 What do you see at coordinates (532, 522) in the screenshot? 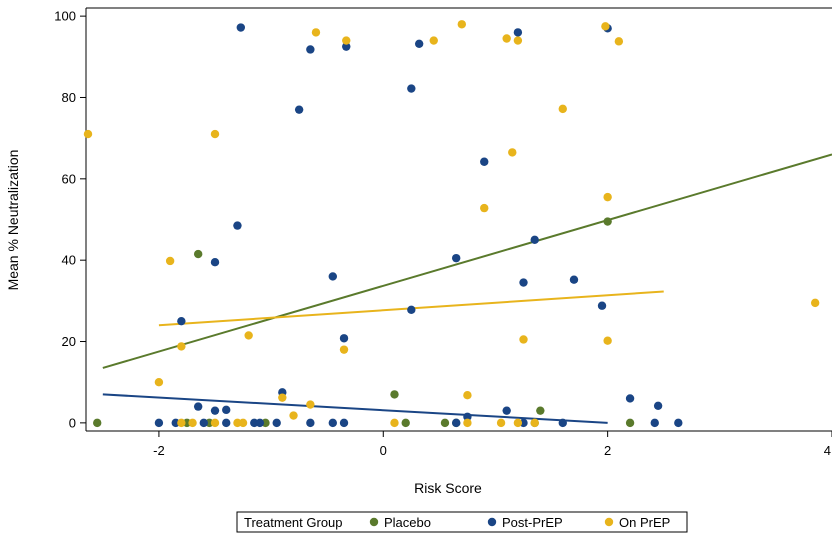
I see `legend-label-post-prep: Post-PrEP` at bounding box center [532, 522].